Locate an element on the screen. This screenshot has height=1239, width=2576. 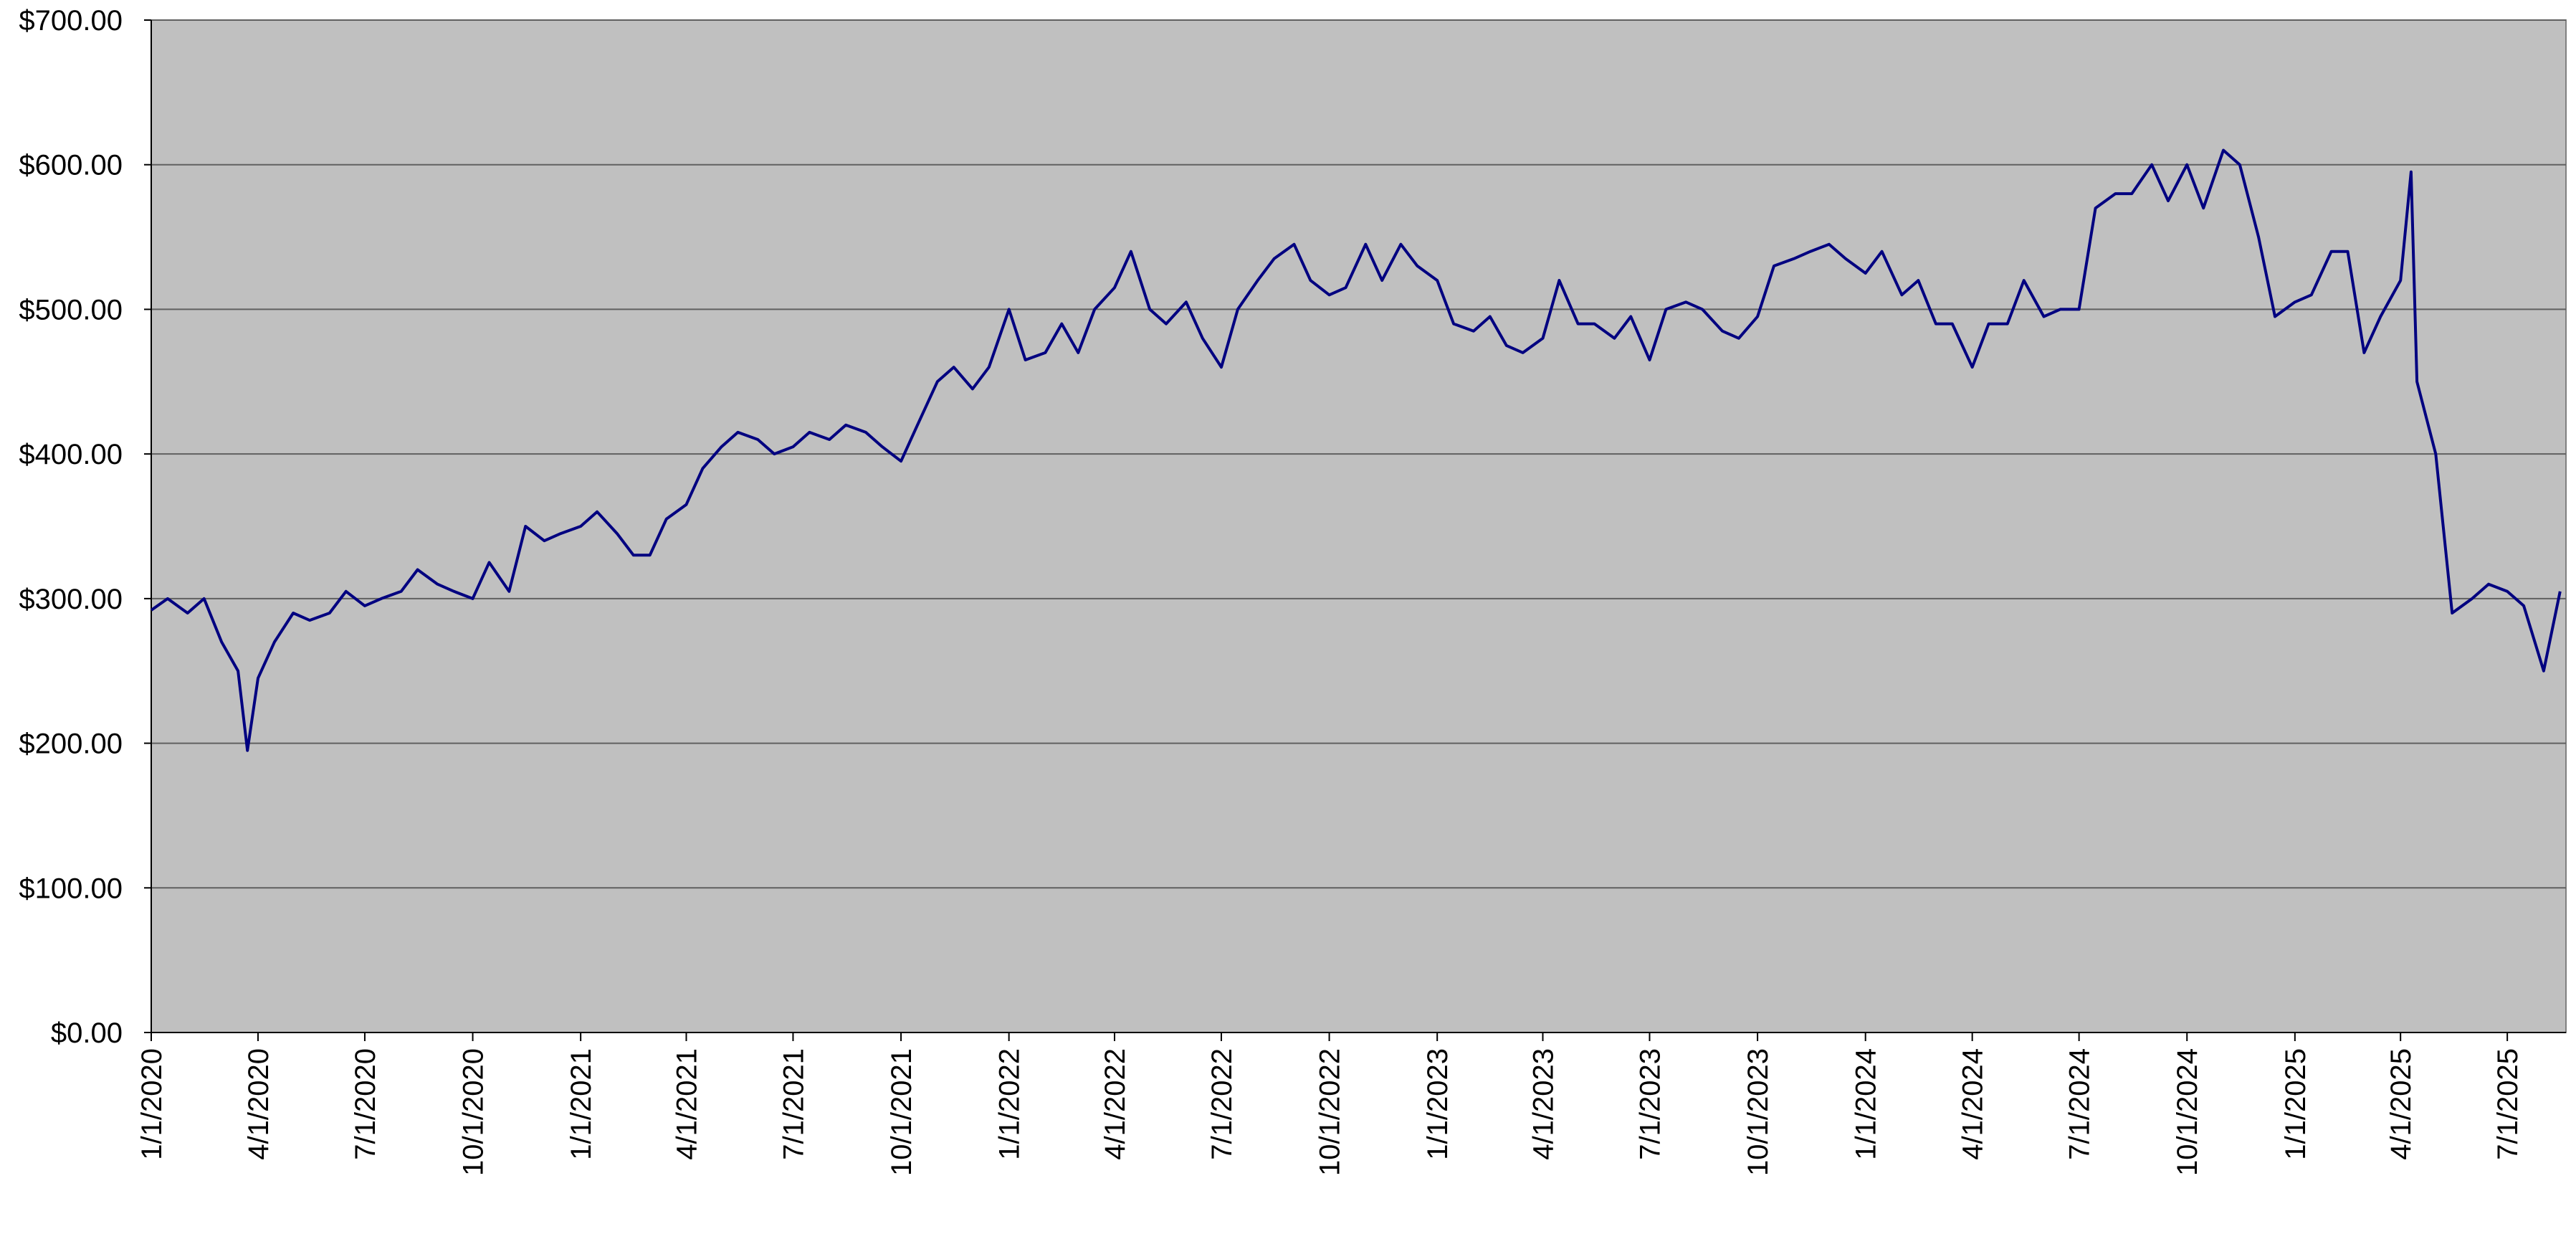
x-tick-label: 1/1/2022 is located at coordinates (1010, 1104).